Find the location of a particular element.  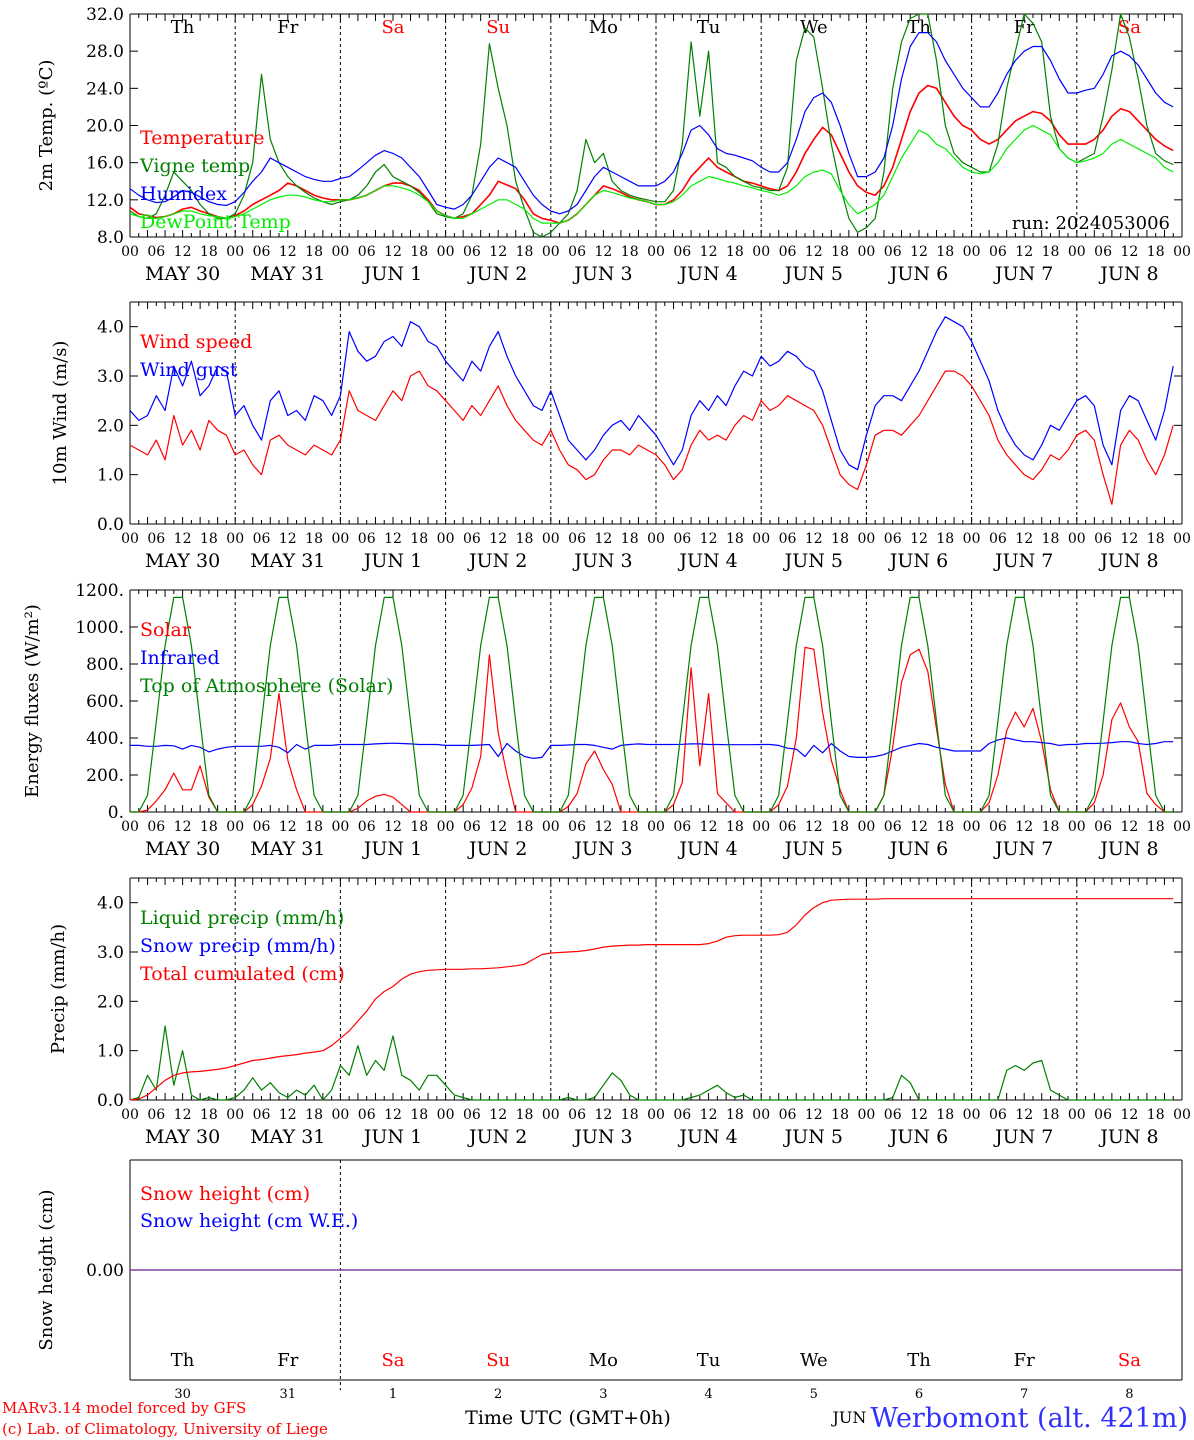

y-axis-label: 10m Wind (m/s) is located at coordinates (60, 413).